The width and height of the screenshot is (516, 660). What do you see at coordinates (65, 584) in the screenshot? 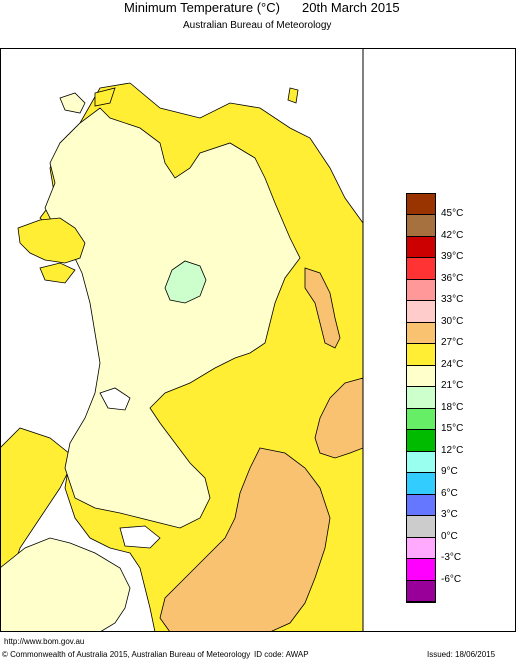
I see `land-21-24-south` at bounding box center [65, 584].